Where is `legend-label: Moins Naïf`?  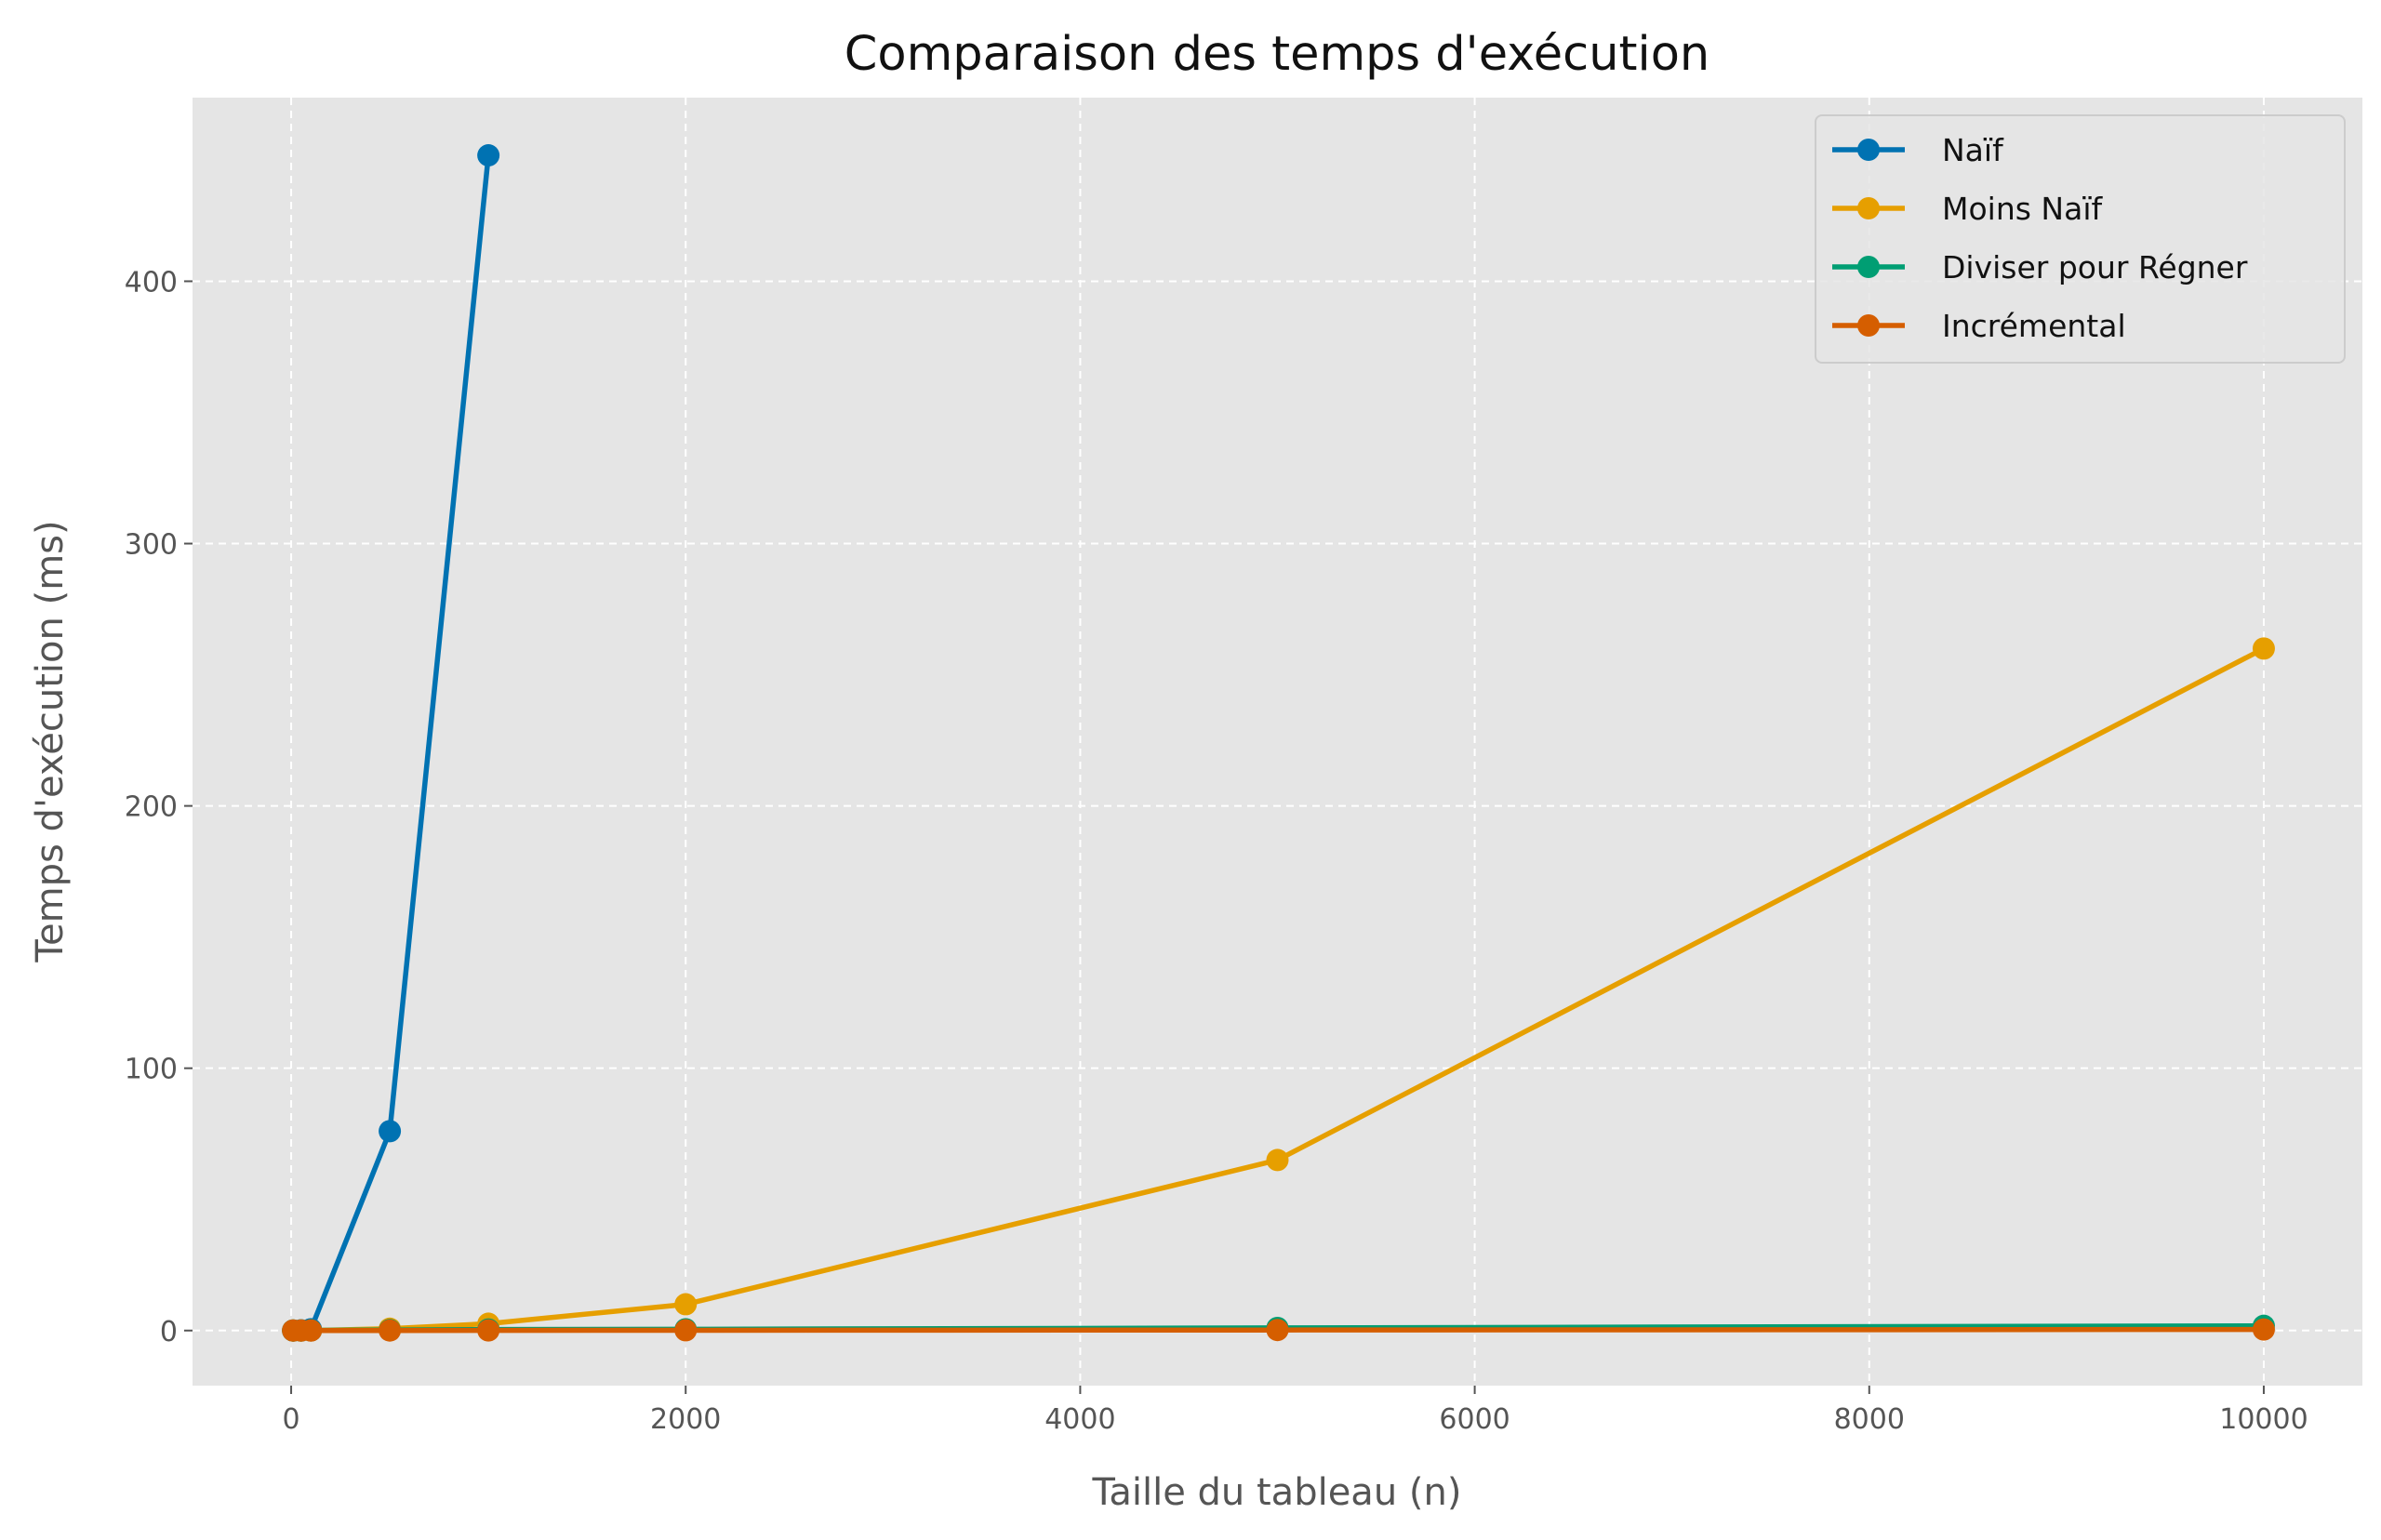 legend-label: Moins Naïf is located at coordinates (2023, 209).